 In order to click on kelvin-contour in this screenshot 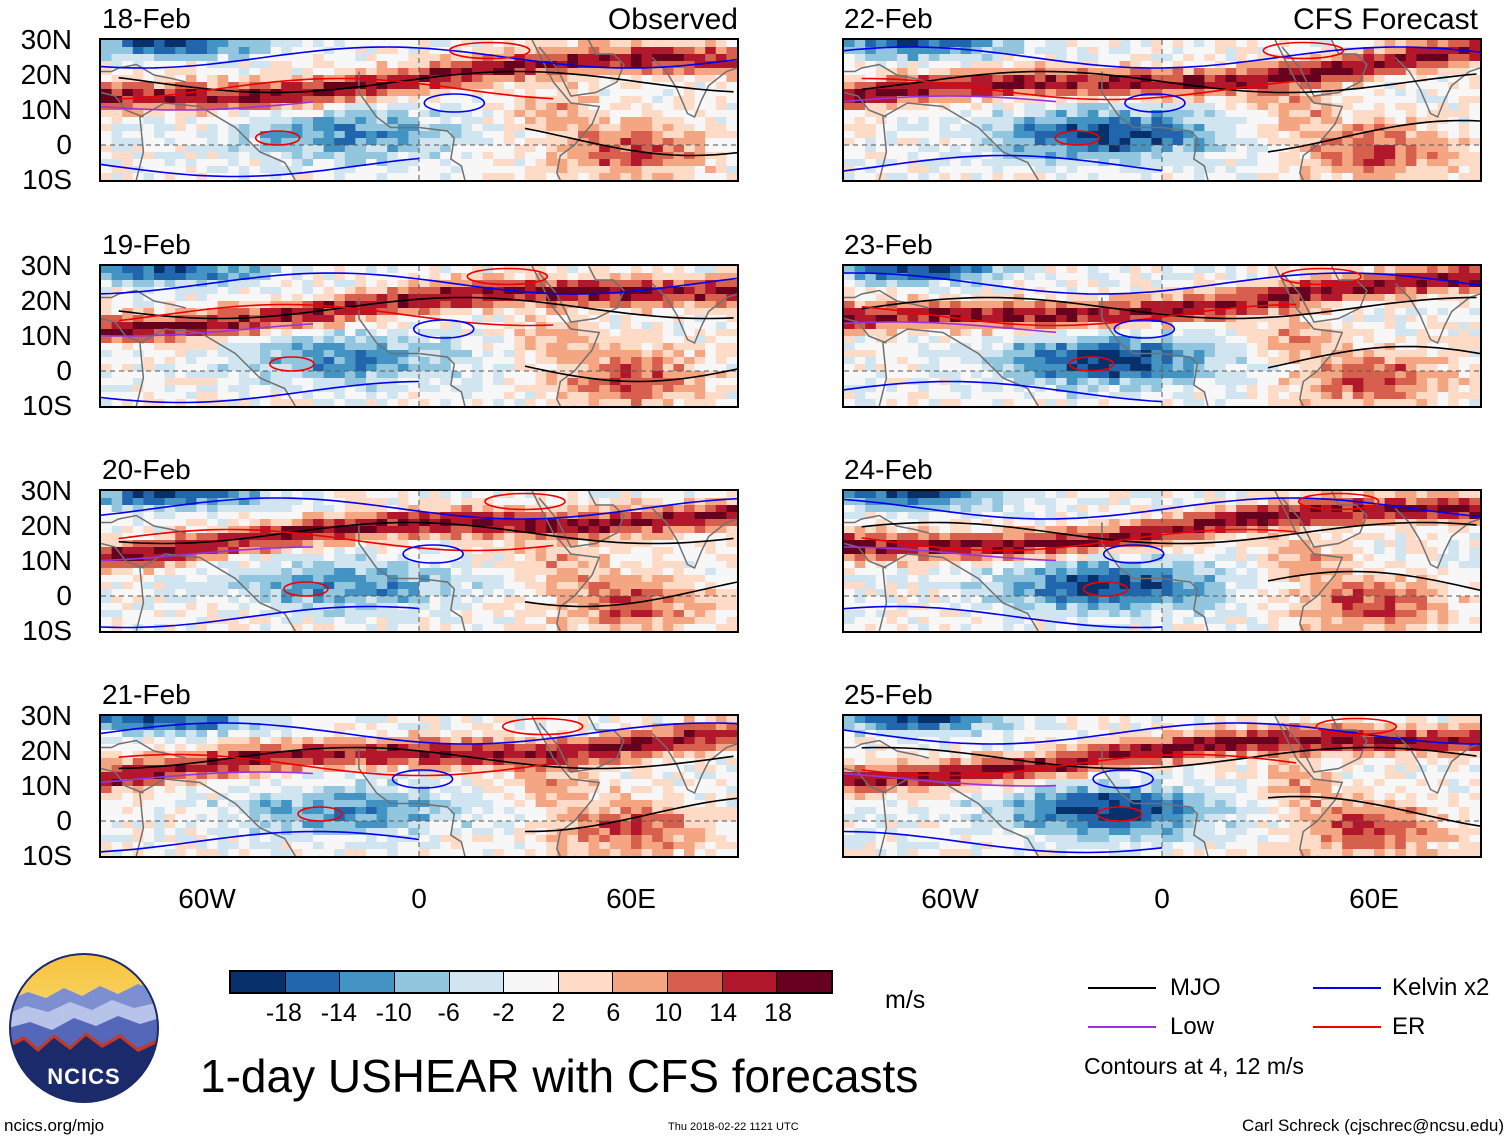, I will do `click(260, 167)`.